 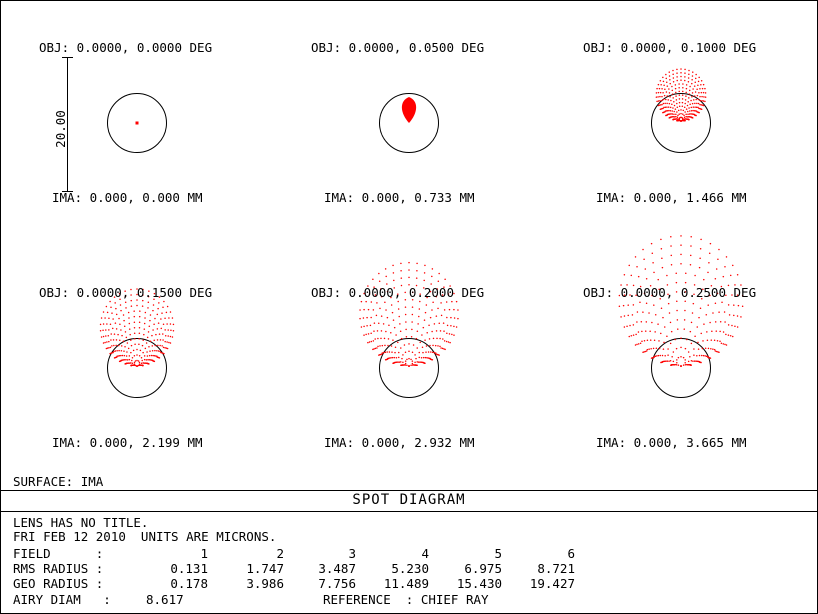 What do you see at coordinates (58, 481) in the screenshot?
I see `surface-label: SURFACE: IMA` at bounding box center [58, 481].